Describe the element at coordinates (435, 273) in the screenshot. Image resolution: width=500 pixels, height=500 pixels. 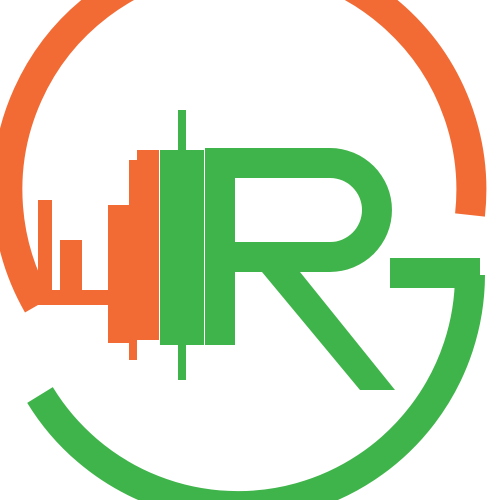
I see `g-crossbar` at that location.